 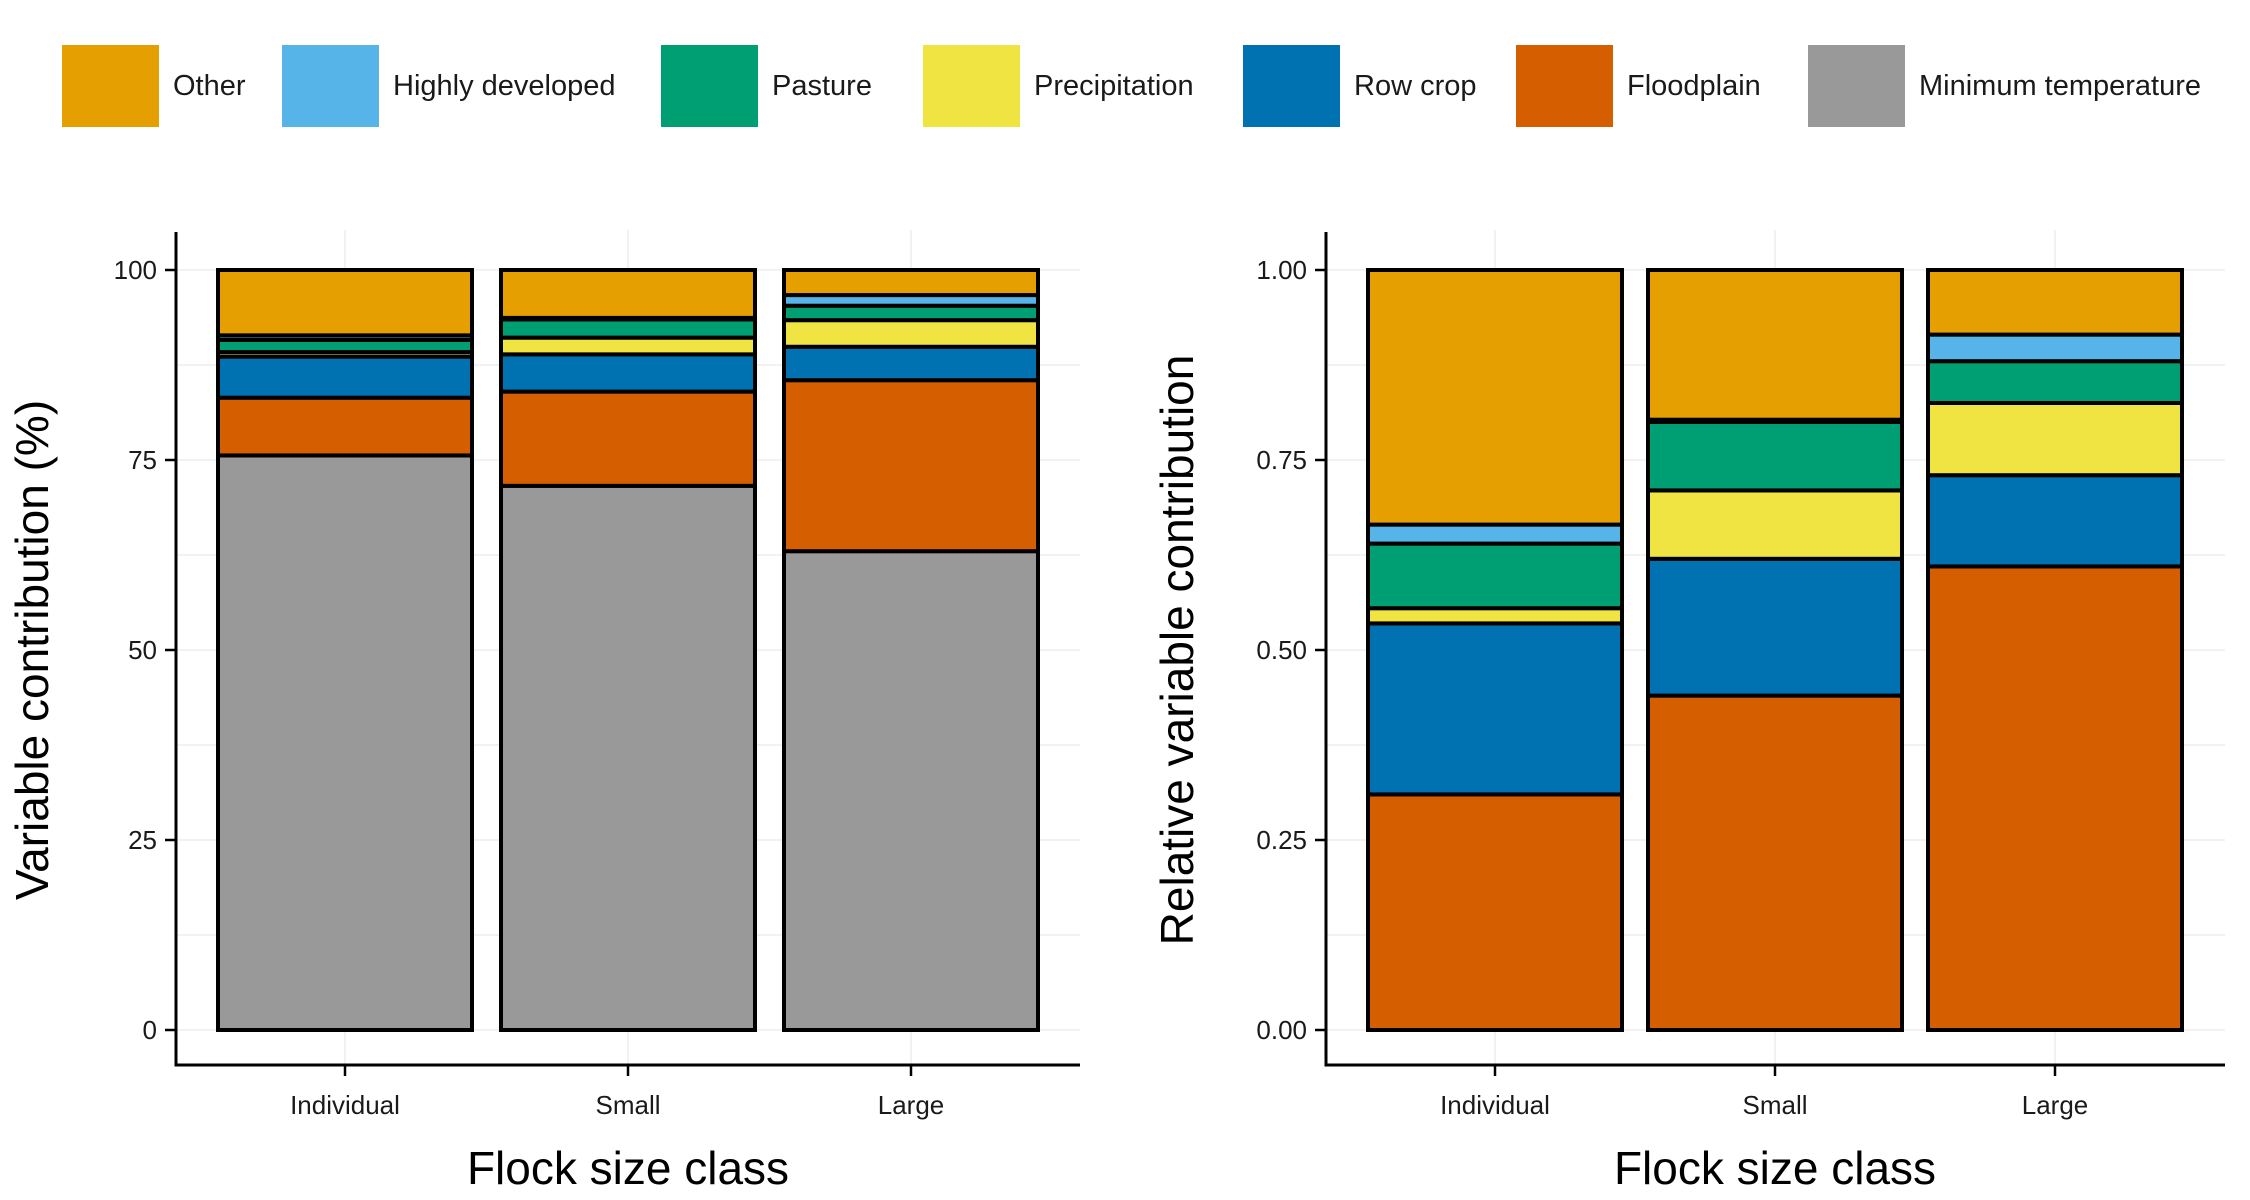 I want to click on legend-item-precipitation: Precipitation, so click(x=1058, y=86).